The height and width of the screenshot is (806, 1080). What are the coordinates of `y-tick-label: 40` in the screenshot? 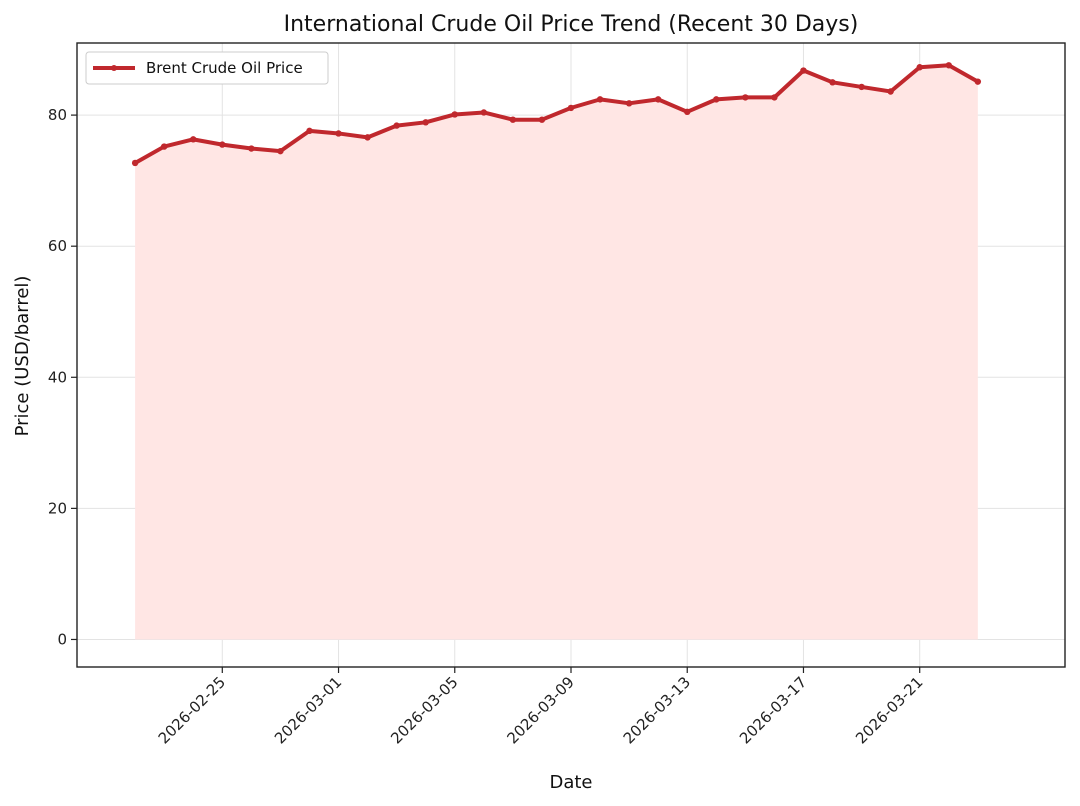 It's located at (57, 377).